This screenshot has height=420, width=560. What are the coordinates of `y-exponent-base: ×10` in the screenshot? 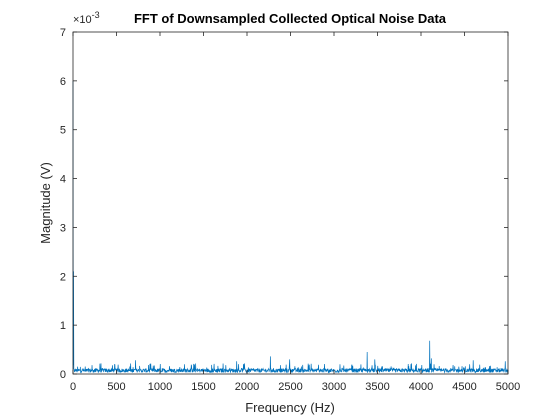 It's located at (82, 20).